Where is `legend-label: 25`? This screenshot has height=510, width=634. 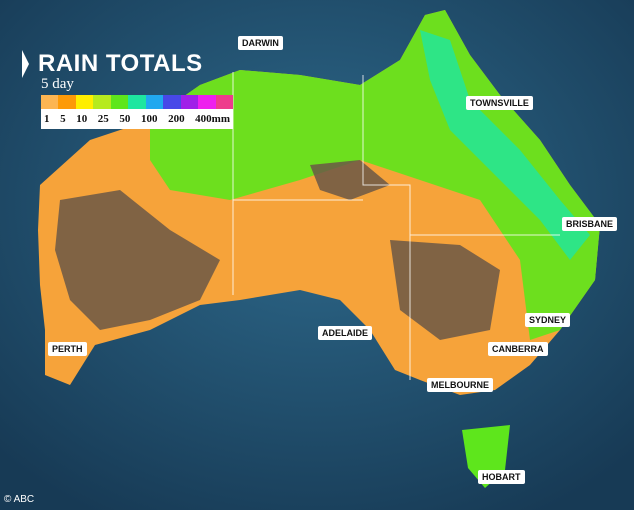
legend-label: 25 is located at coordinates (103, 119).